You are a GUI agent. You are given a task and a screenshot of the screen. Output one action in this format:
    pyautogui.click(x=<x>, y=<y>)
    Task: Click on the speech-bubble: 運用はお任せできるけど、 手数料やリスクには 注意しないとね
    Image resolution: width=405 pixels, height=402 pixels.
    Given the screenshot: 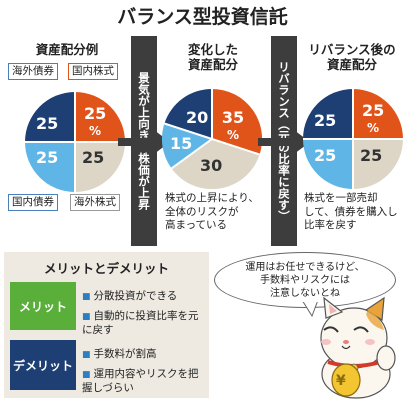 What is the action you would take?
    pyautogui.click(x=305, y=280)
    